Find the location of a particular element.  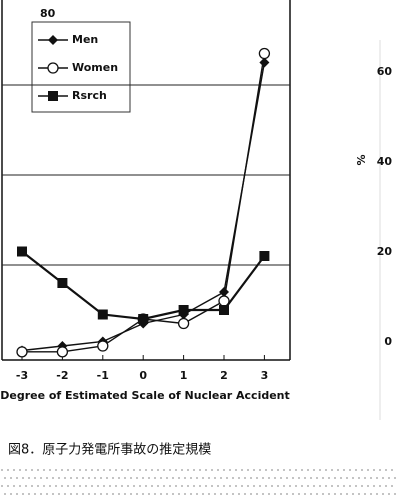

adjacent-tick-label: 60 is located at coordinates (385, 71).